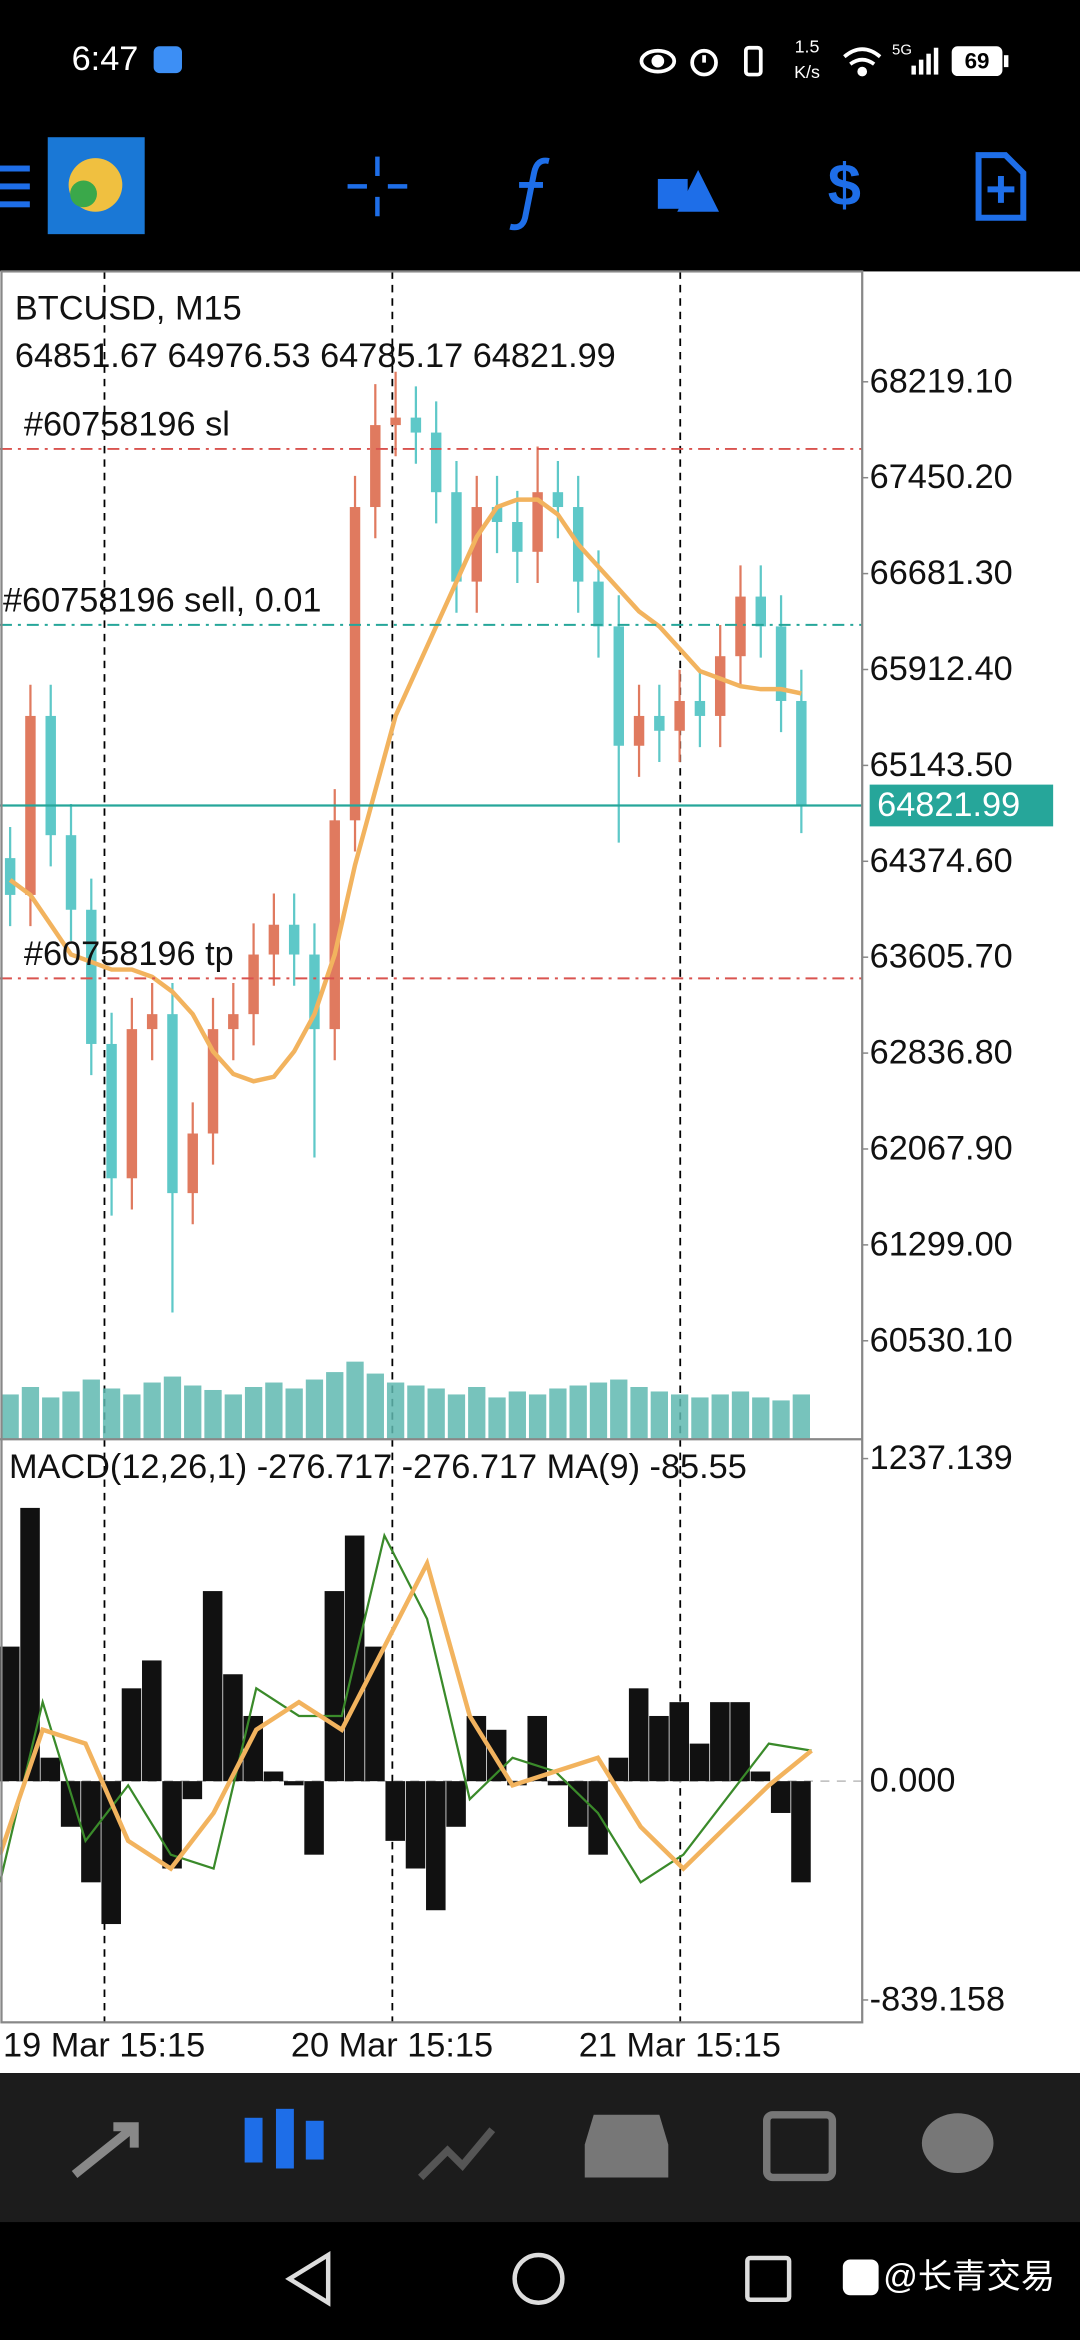 The width and height of the screenshot is (1080, 2340). What do you see at coordinates (626, 2146) in the screenshot?
I see `history-tab` at bounding box center [626, 2146].